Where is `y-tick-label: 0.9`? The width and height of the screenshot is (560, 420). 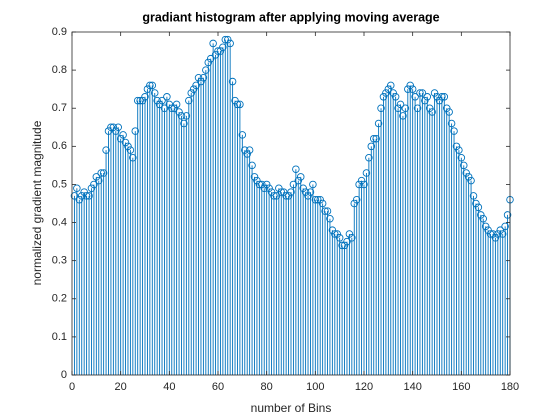 y-tick-label: 0.9 is located at coordinates (59, 32).